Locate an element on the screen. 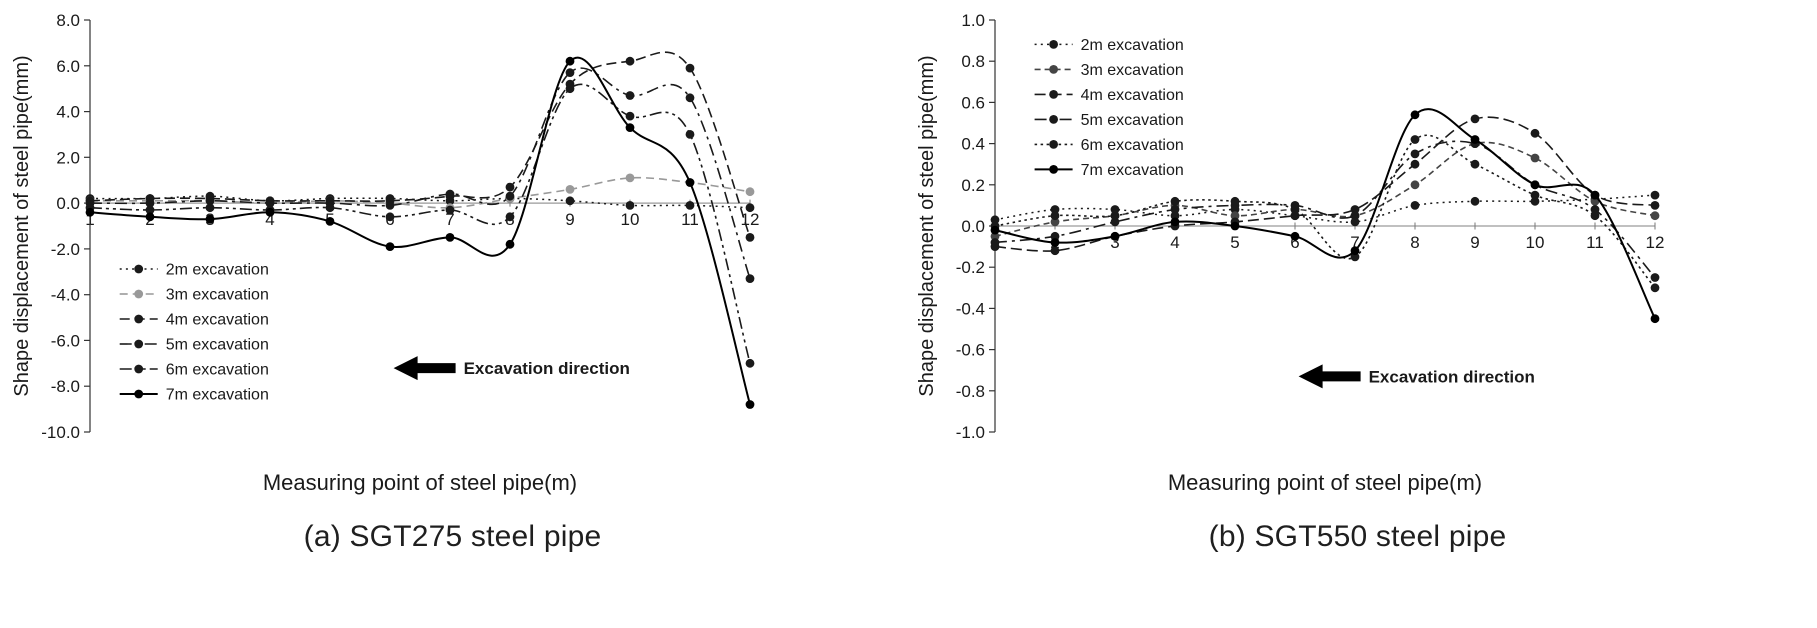  y-tick-label: 0.2 is located at coordinates (973, 185).